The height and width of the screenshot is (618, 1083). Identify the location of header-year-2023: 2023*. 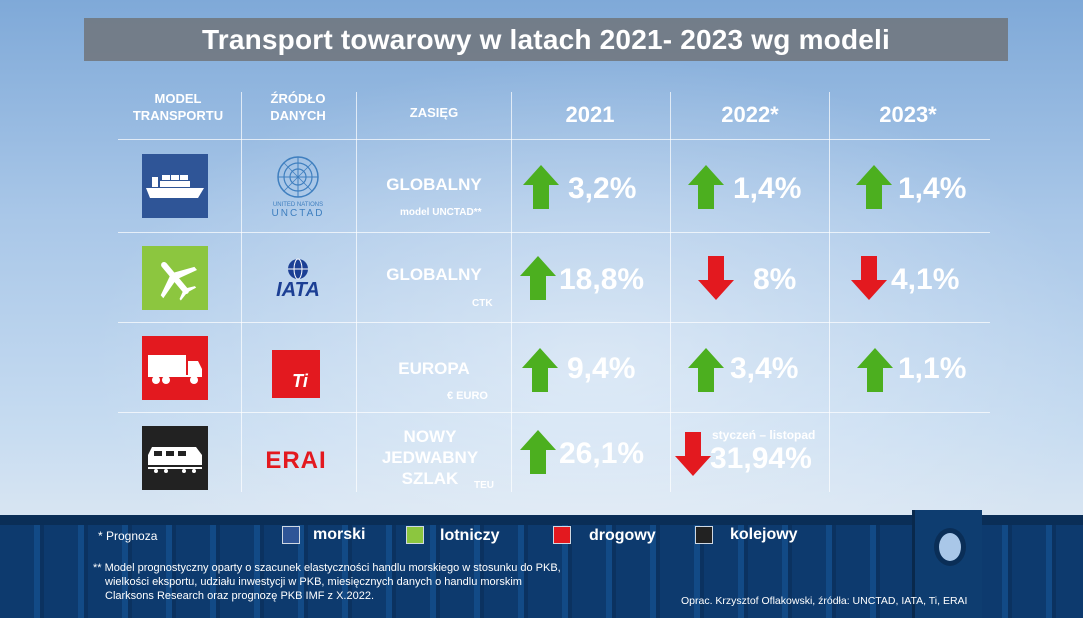
(908, 114).